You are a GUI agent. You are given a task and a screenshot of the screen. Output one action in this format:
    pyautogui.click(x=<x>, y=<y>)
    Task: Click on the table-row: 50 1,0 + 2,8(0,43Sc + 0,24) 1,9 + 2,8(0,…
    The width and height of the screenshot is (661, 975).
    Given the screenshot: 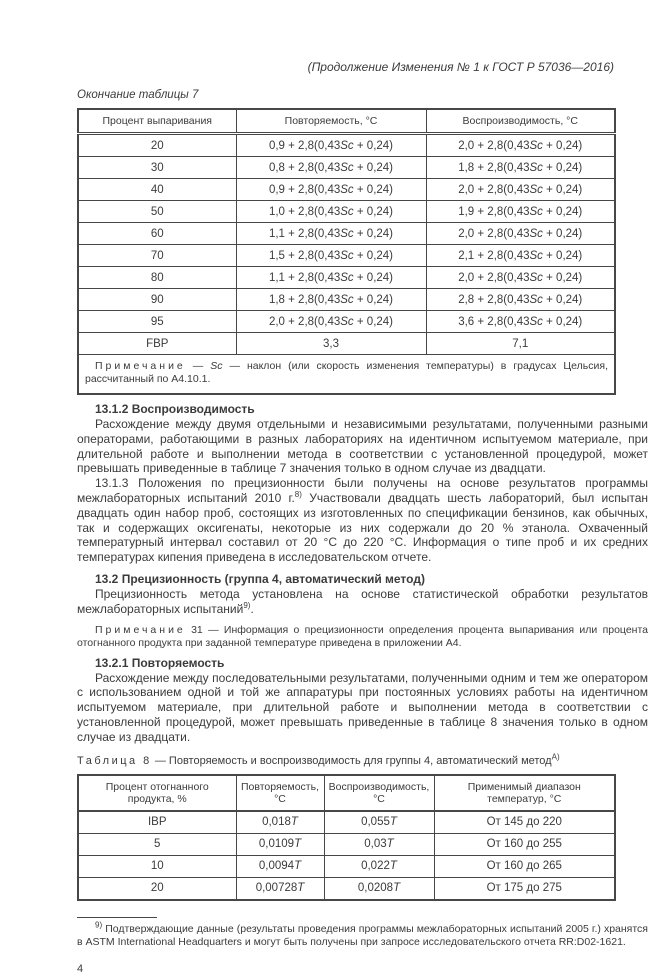 What is the action you would take?
    pyautogui.click(x=346, y=211)
    